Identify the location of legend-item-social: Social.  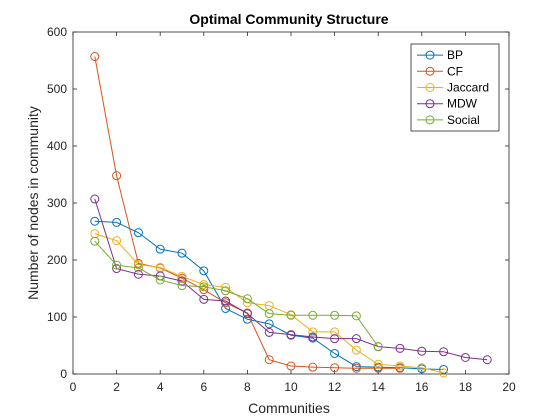
(448, 120).